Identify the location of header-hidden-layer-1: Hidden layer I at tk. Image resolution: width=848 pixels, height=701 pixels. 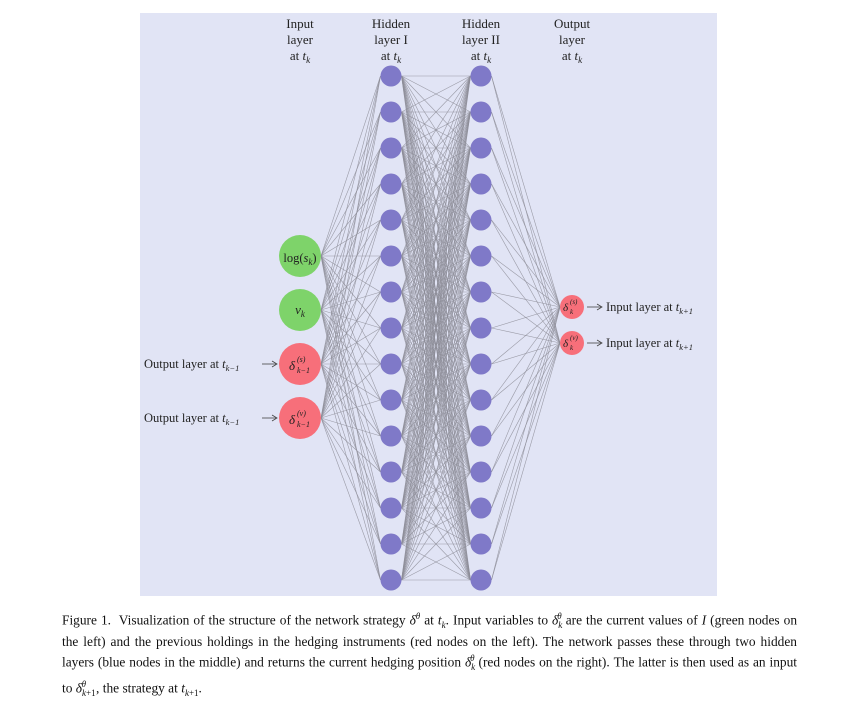
(391, 40).